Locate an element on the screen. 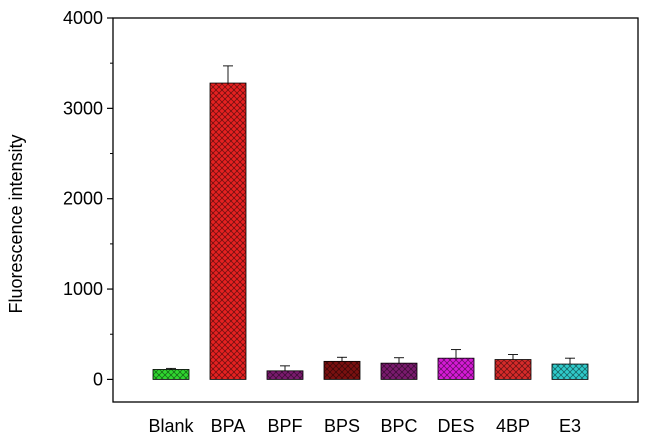  y-axis-label: Fluorescence intensity is located at coordinates (16, 223).